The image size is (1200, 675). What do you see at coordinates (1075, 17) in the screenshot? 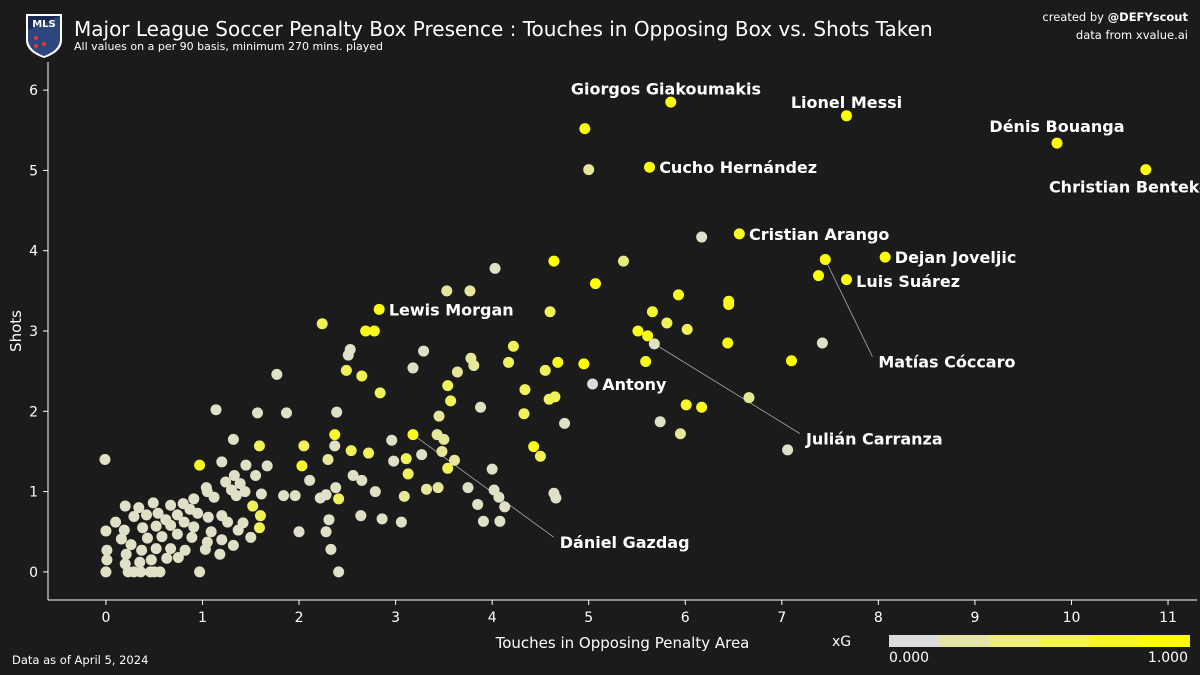
I see `created-prefix: created by` at bounding box center [1075, 17].